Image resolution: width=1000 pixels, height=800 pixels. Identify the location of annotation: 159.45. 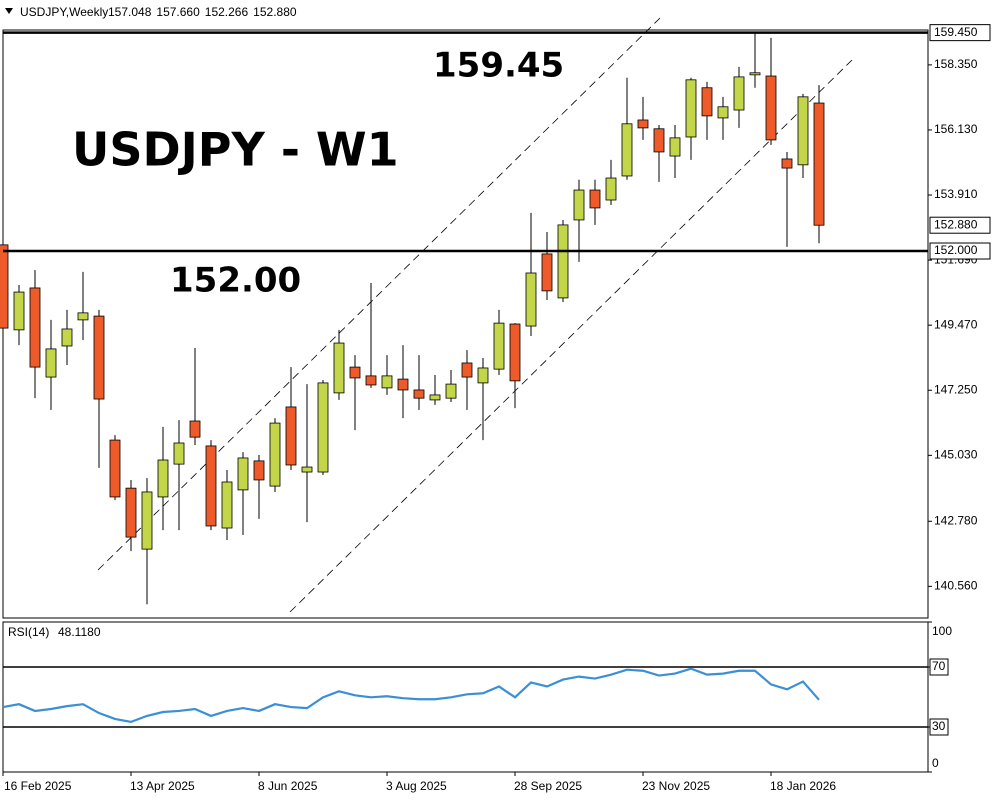
(498, 66).